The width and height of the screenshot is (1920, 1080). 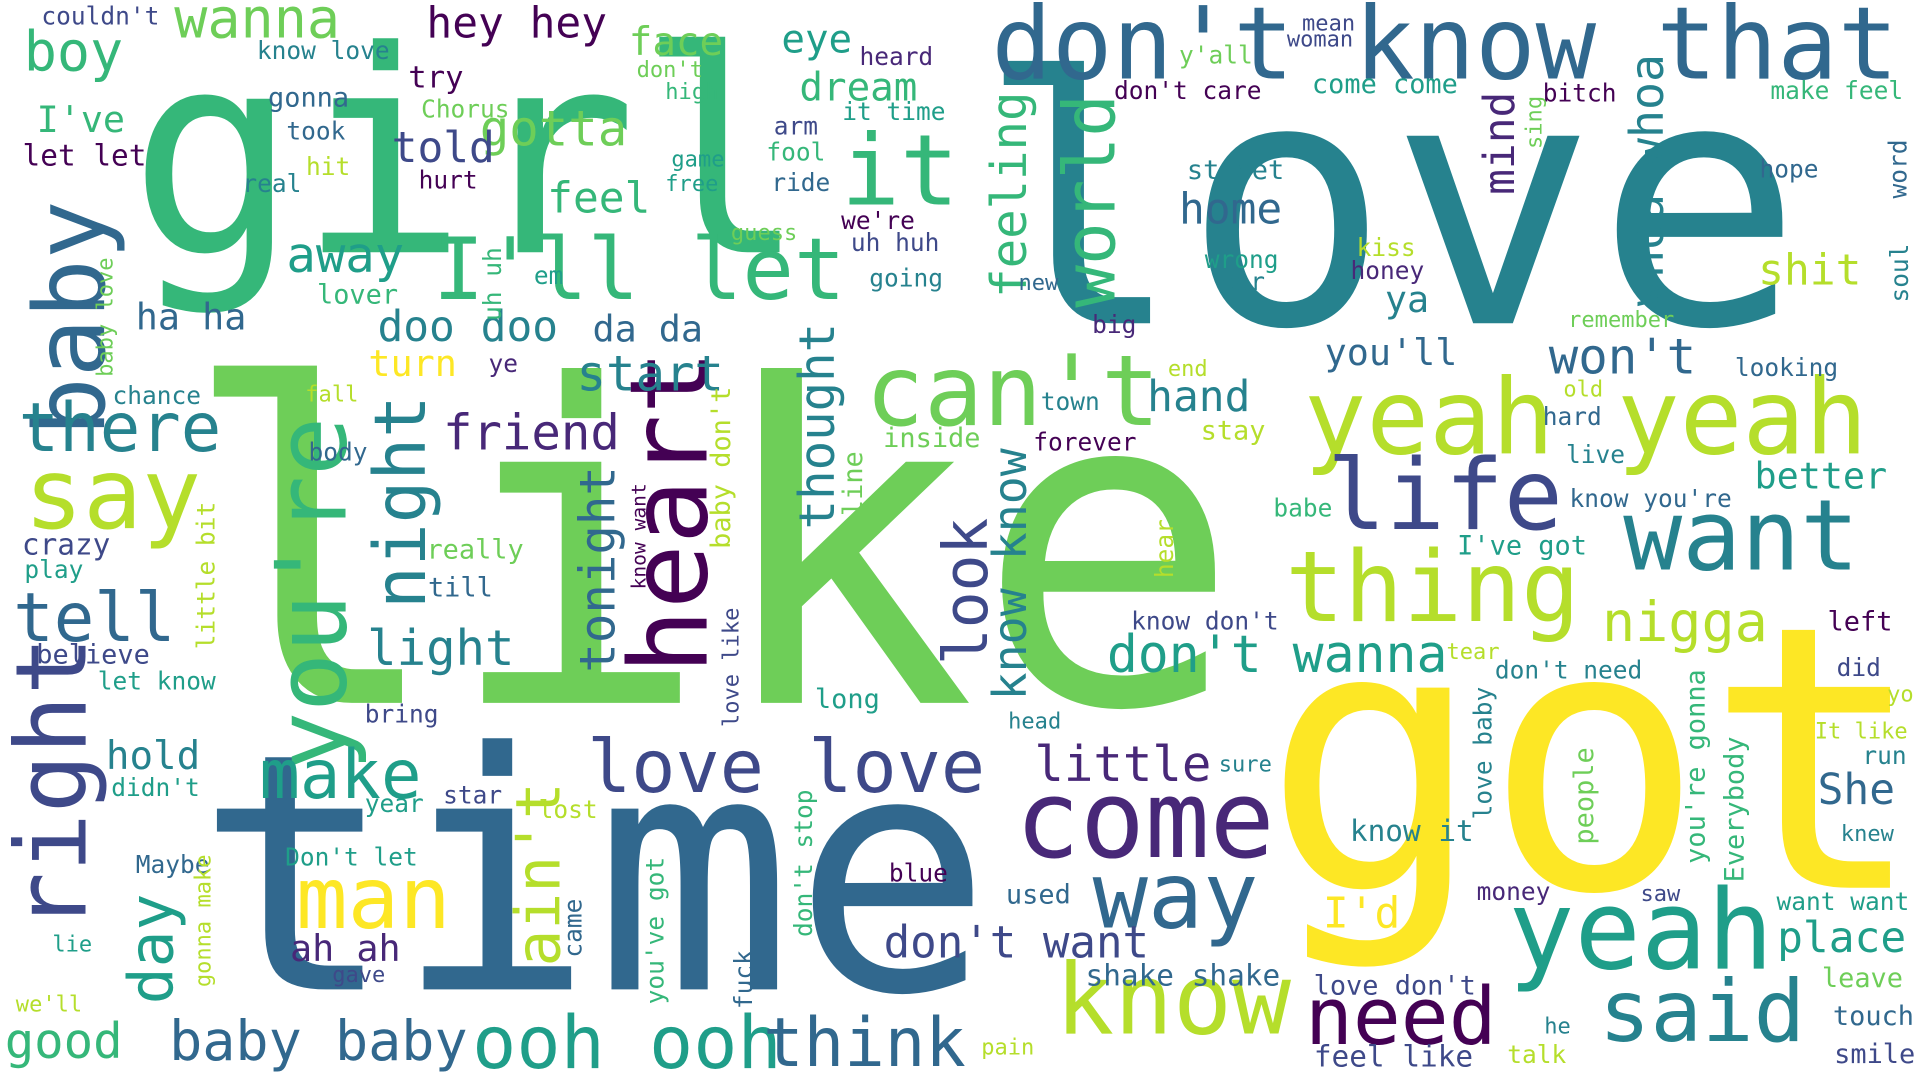 What do you see at coordinates (722, 467) in the screenshot?
I see `word-baby-don-t: baby don't` at bounding box center [722, 467].